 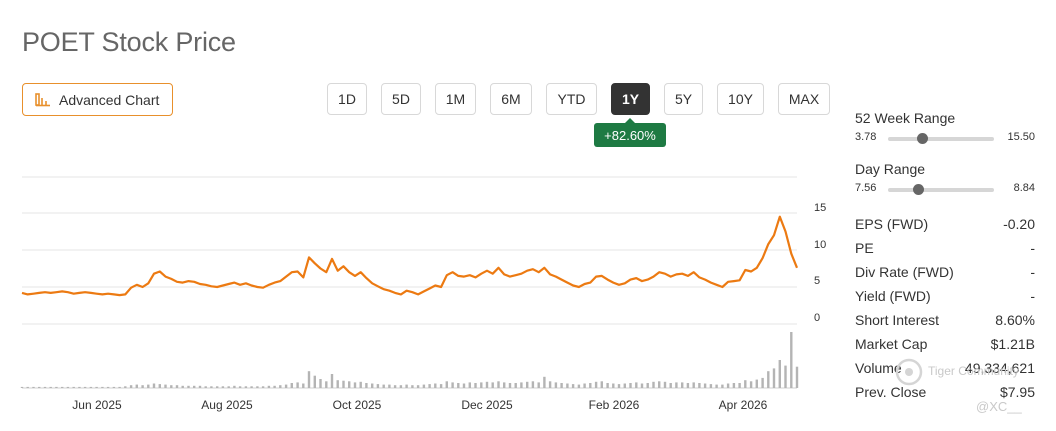 What do you see at coordinates (1032, 296) in the screenshot?
I see `stat-value: -` at bounding box center [1032, 296].